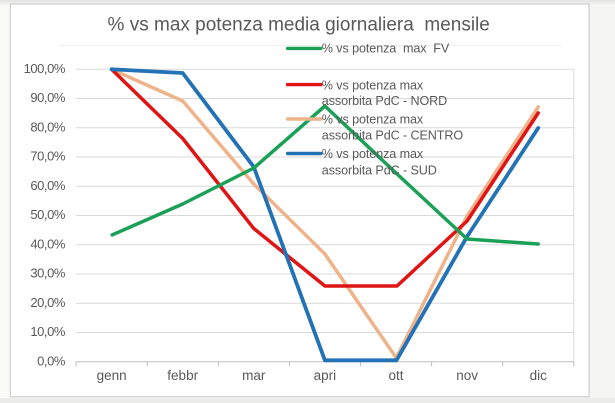  What do you see at coordinates (45, 68) in the screenshot?
I see `svg-text: 100,0%` at bounding box center [45, 68].